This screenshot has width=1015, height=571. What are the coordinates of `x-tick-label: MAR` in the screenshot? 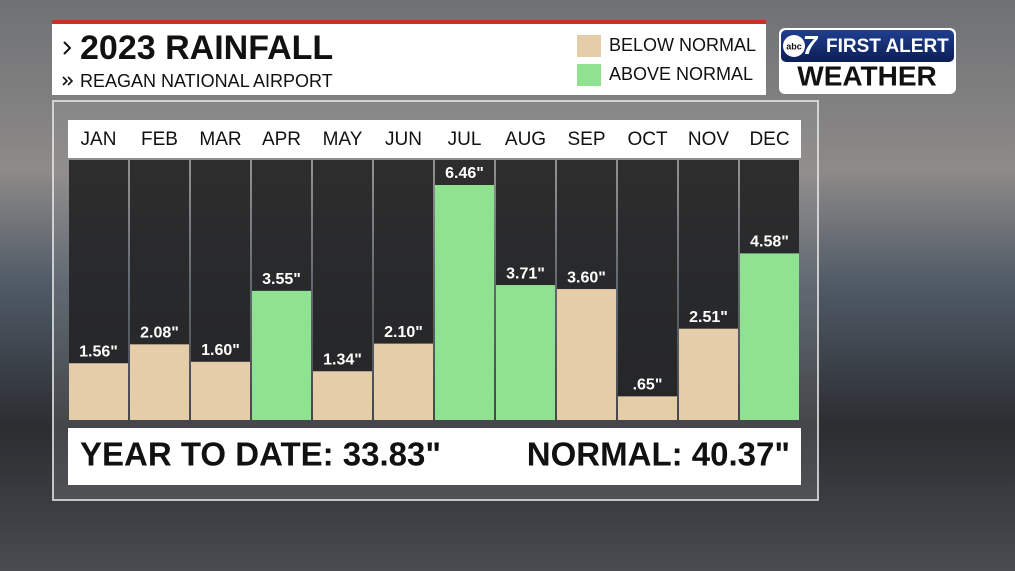 It's located at (220, 139).